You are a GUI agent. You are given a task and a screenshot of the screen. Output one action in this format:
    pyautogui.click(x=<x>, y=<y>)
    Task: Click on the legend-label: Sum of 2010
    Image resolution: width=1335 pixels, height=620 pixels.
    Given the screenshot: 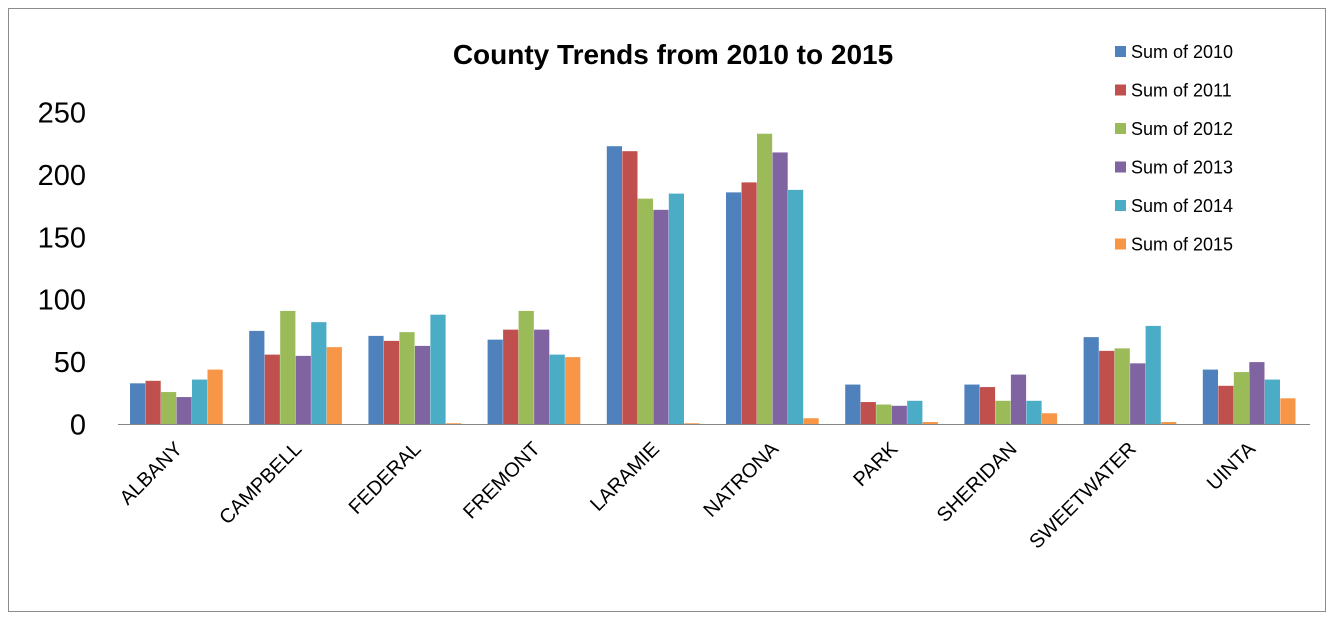 What is the action you would take?
    pyautogui.click(x=1182, y=52)
    